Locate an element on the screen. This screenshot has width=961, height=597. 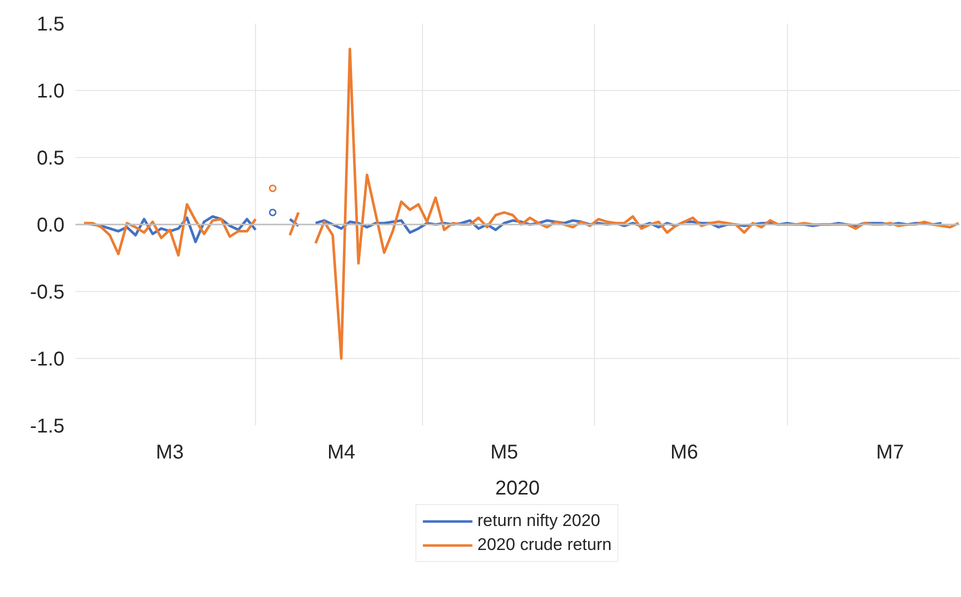
y-tick-label: 0.0 is located at coordinates (50, 225).